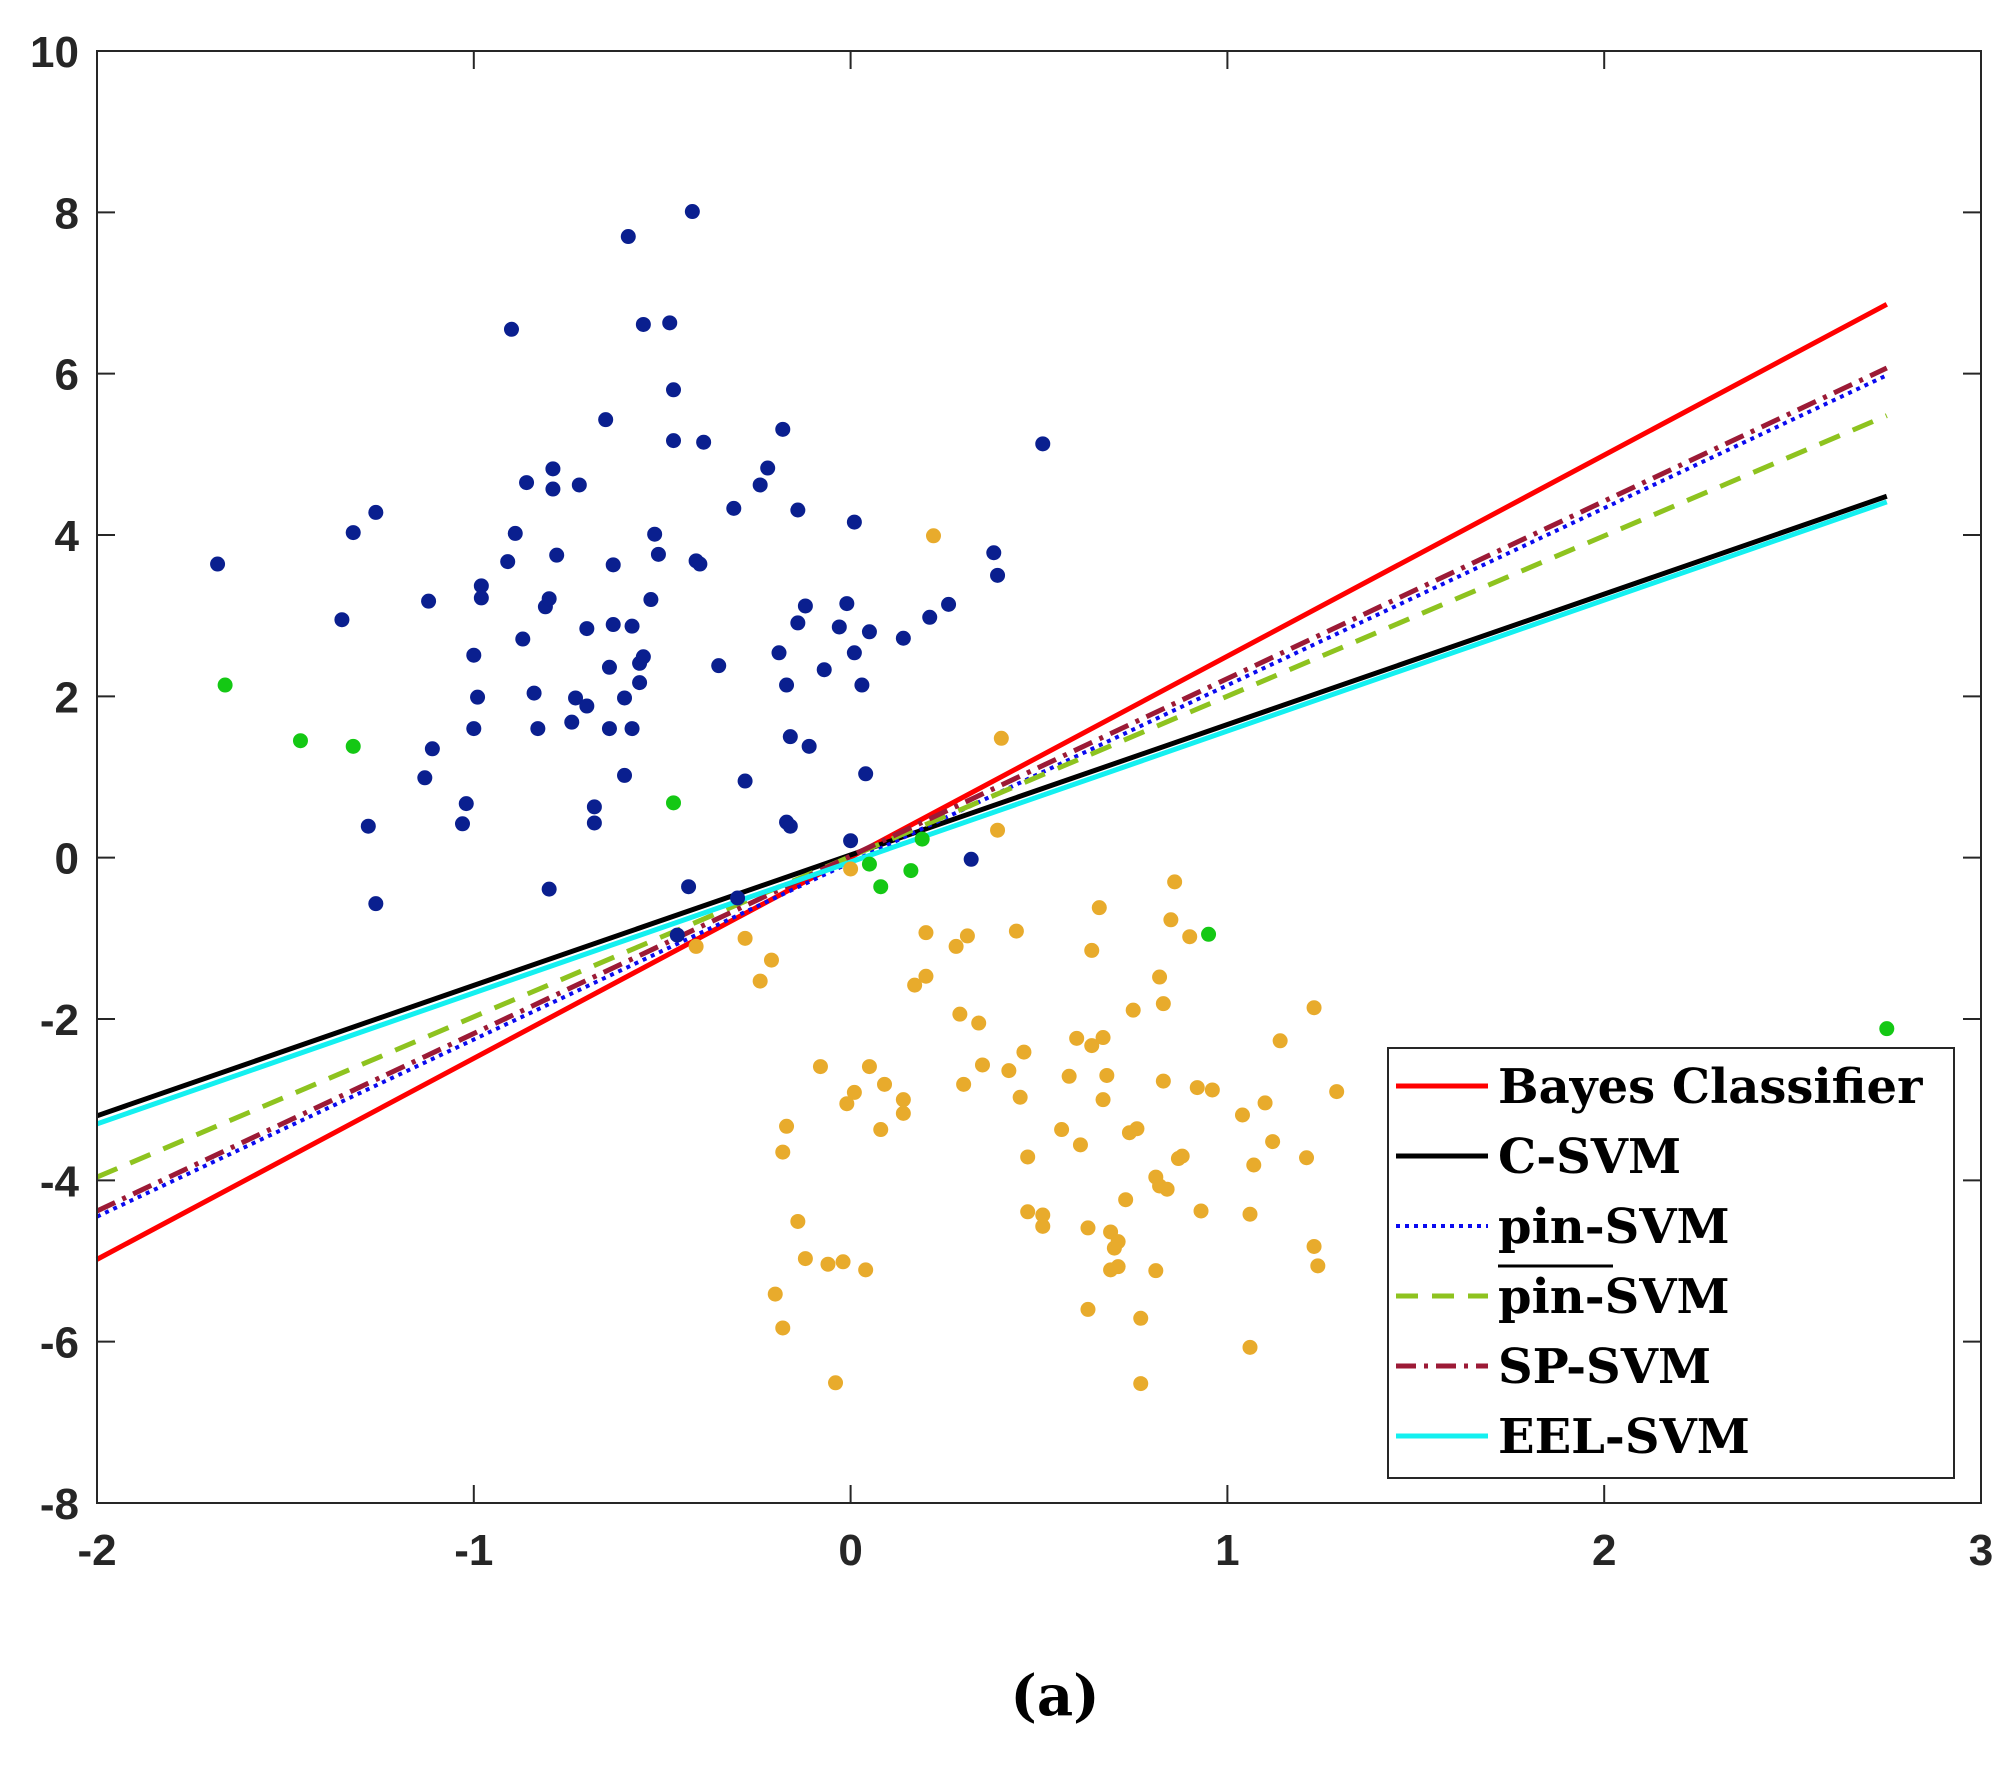  I want to click on figure-caption: (a), so click(1054, 1696).